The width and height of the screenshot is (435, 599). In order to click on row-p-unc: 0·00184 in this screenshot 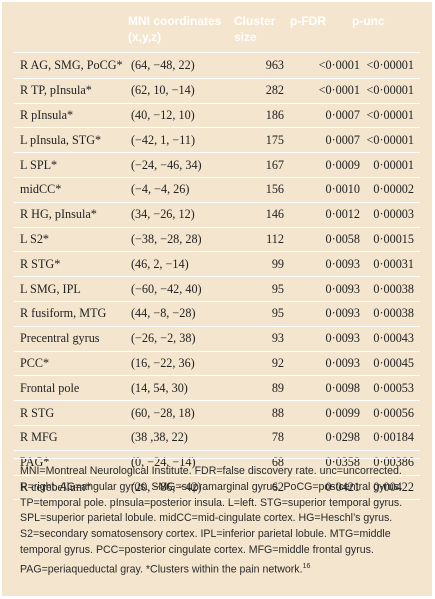, I will do `click(390, 438)`.